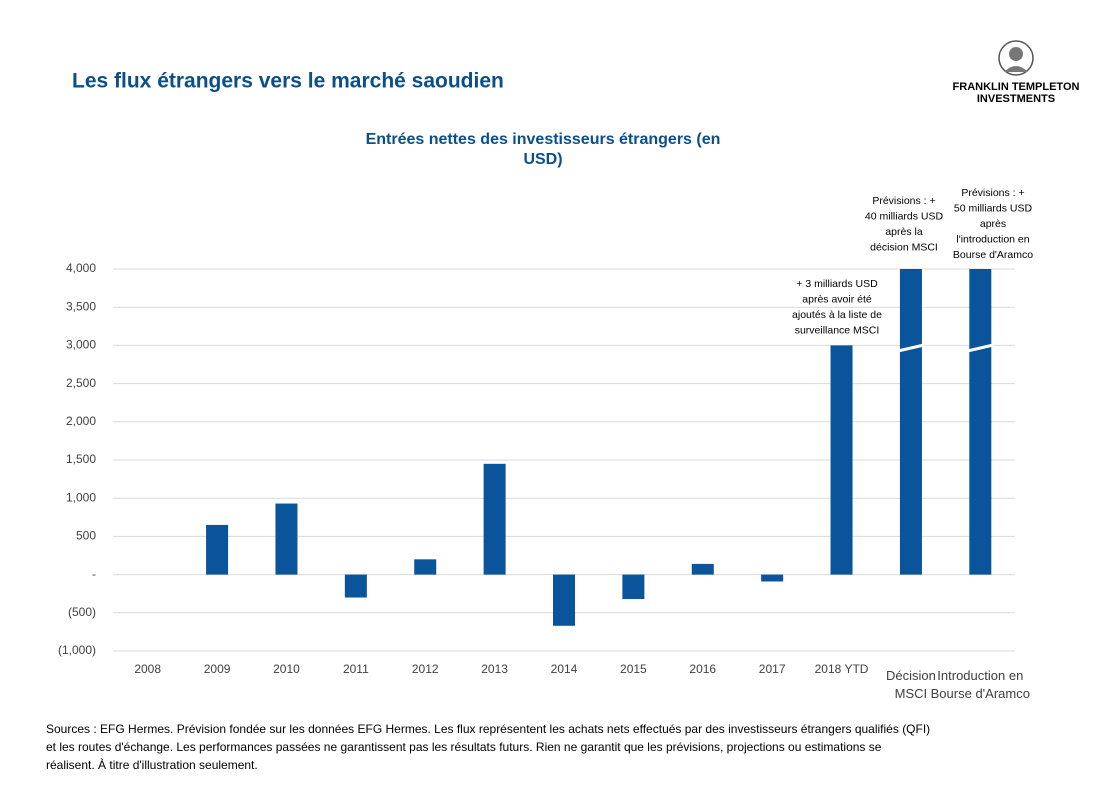 This screenshot has width=1120, height=794. What do you see at coordinates (993, 208) in the screenshot?
I see `annotation: 50 milliards USD` at bounding box center [993, 208].